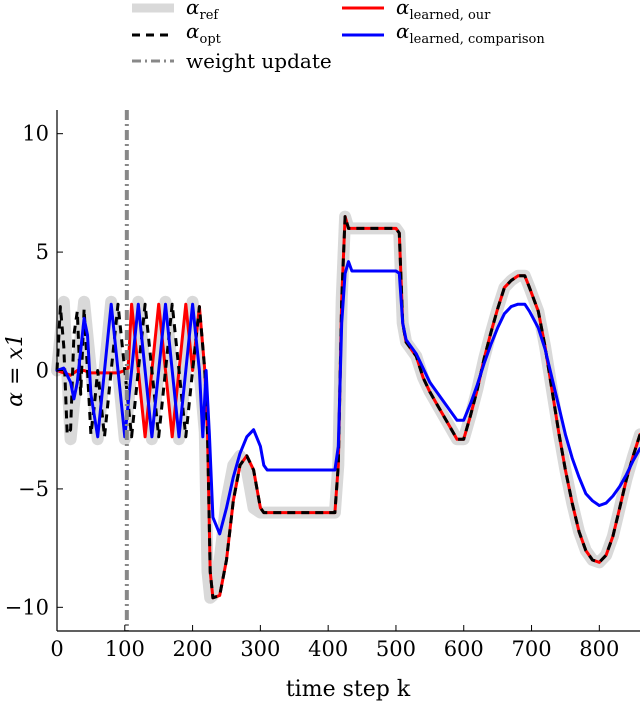  I want to click on x-tick-label: 700, so click(531, 649).